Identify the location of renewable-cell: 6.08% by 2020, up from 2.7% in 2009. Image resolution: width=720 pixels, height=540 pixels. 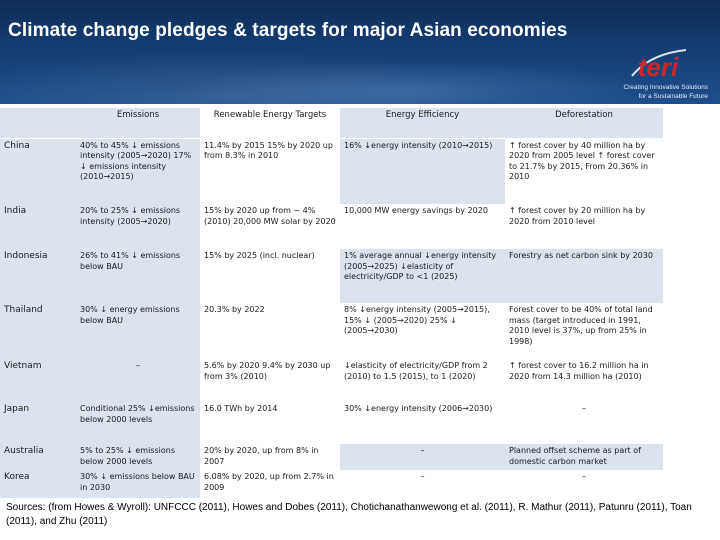
(270, 484).